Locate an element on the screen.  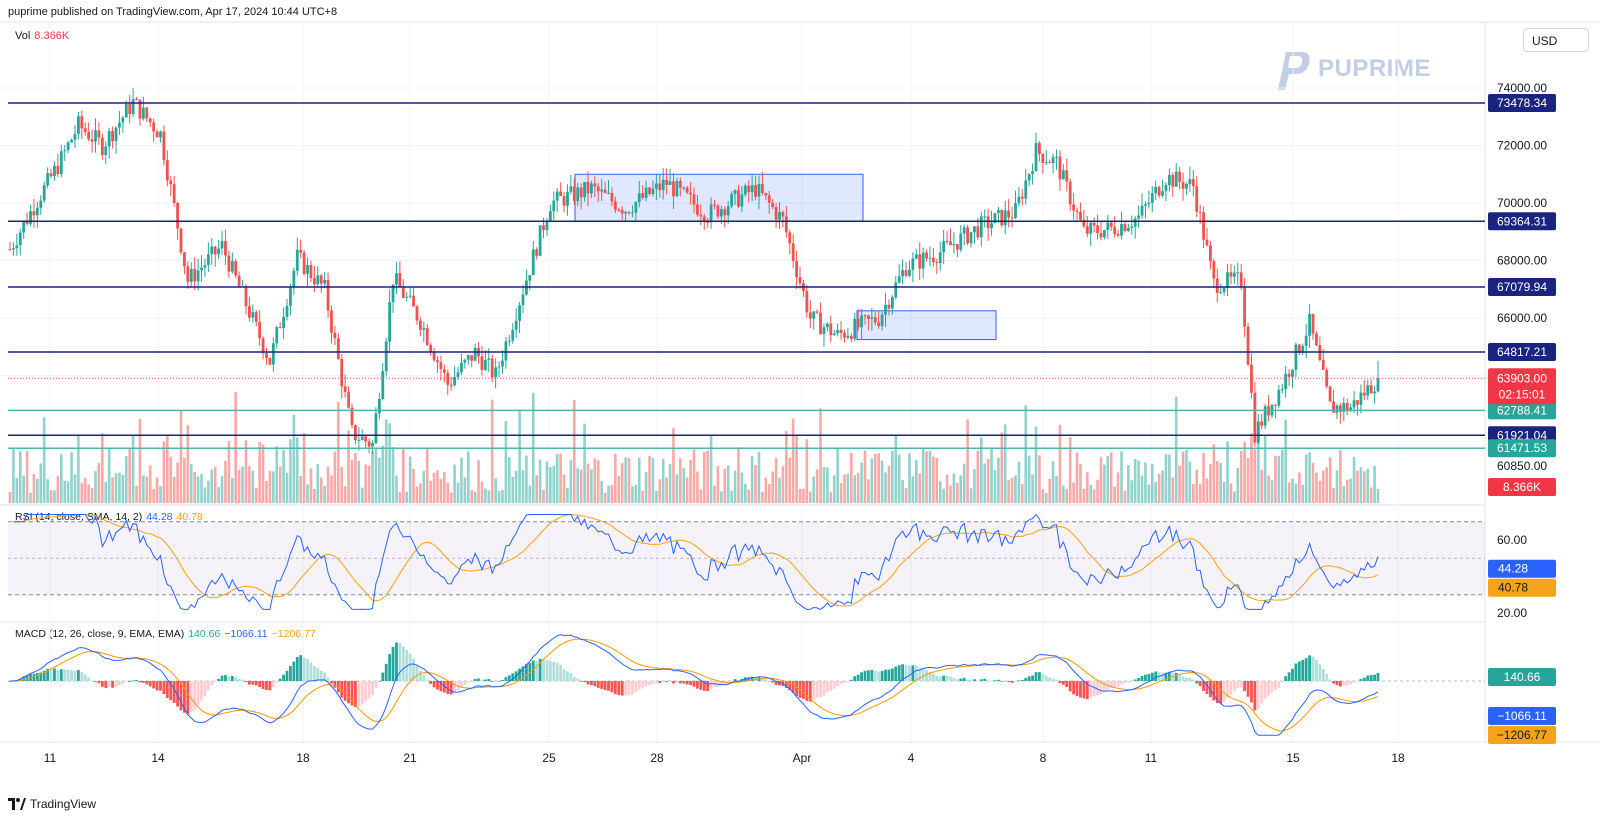
volume-legend-value: 8.366K is located at coordinates (52, 36).